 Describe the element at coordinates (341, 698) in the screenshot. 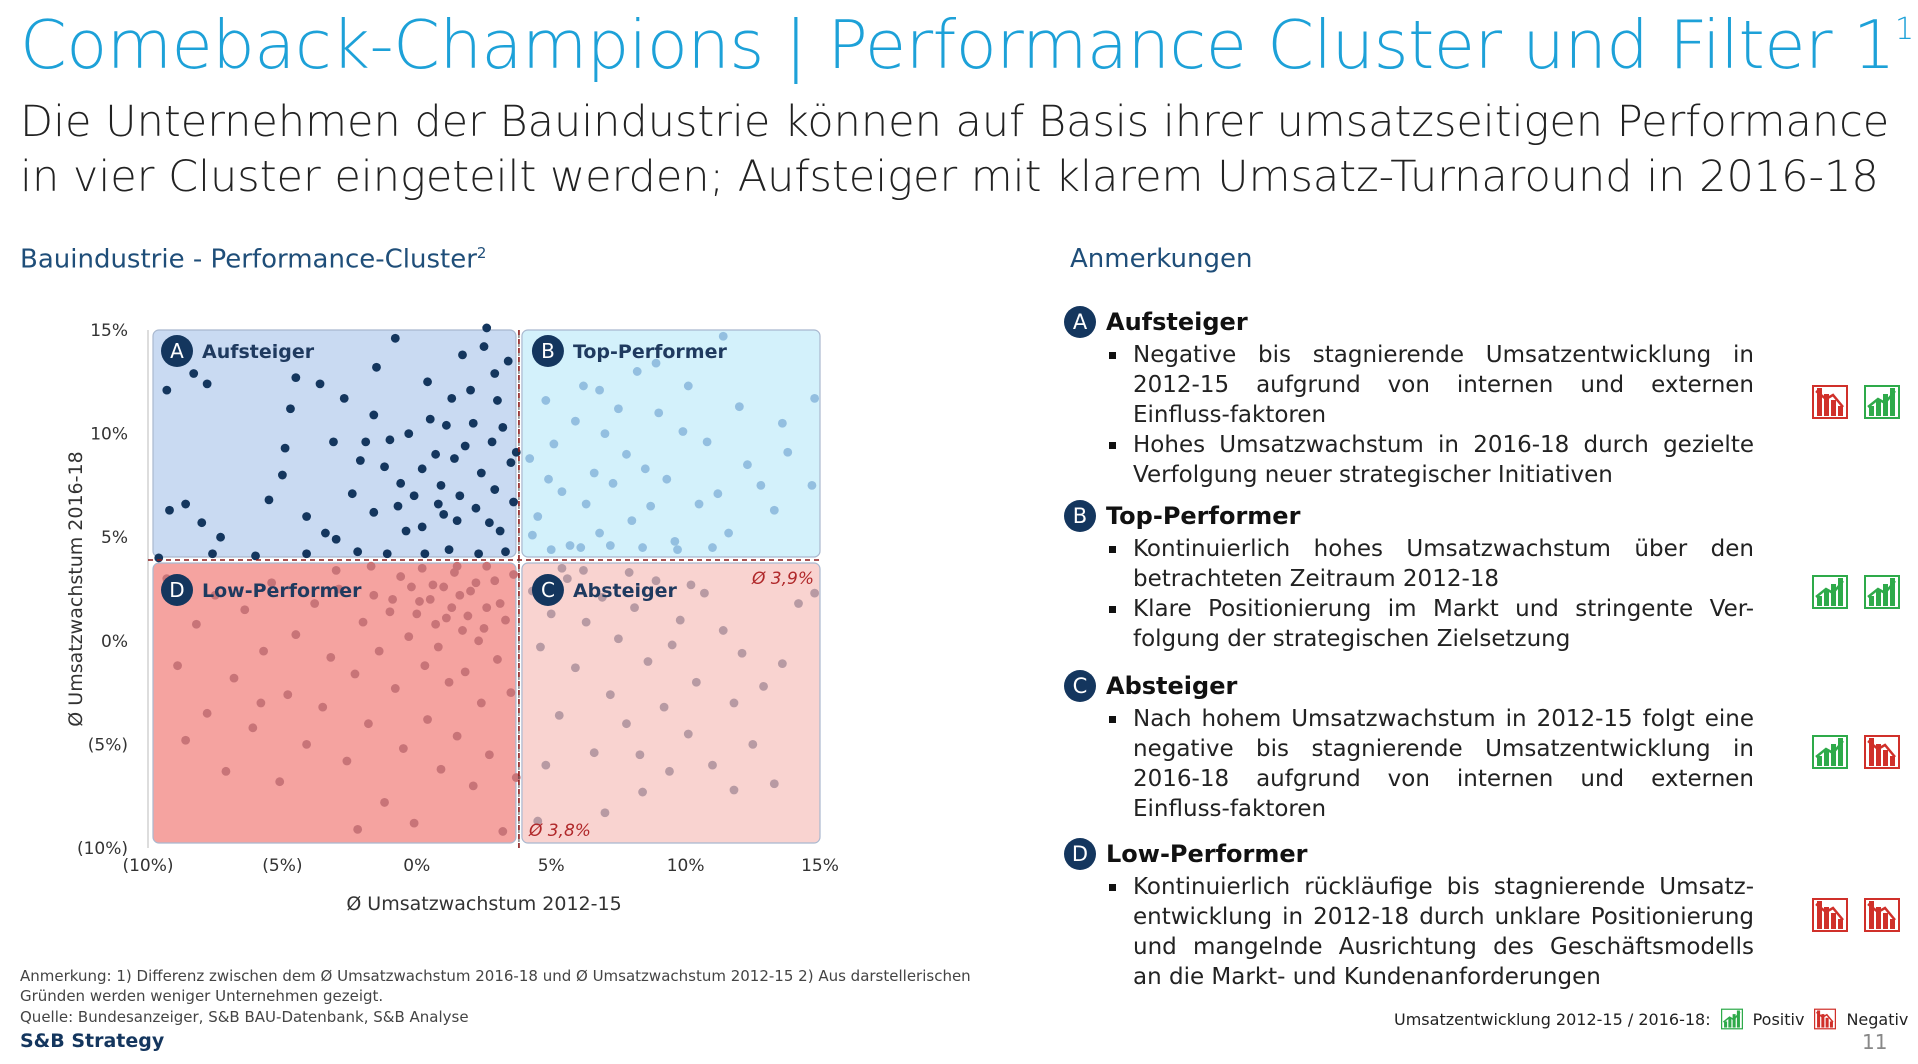

I see `series-low-performer` at that location.